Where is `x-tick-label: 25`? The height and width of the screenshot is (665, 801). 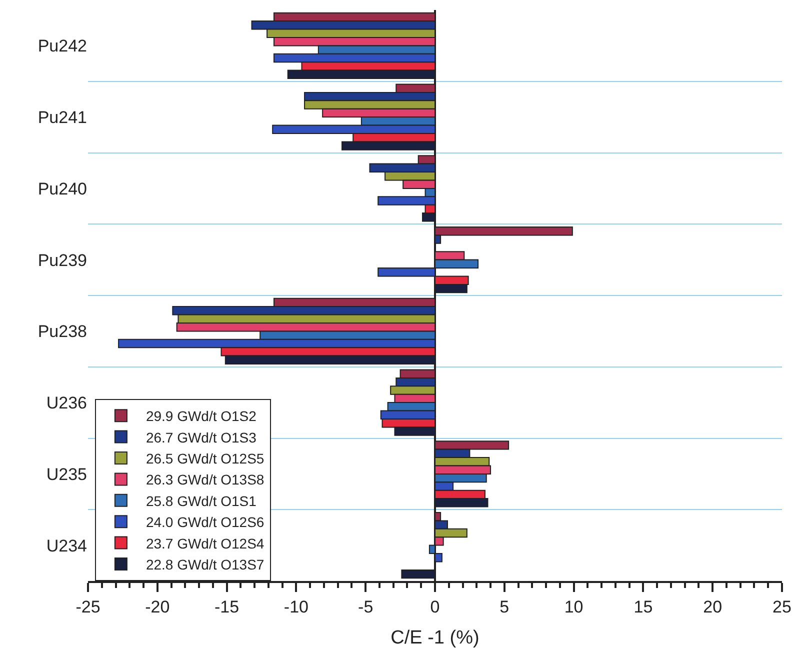
x-tick-label: 25 is located at coordinates (782, 606).